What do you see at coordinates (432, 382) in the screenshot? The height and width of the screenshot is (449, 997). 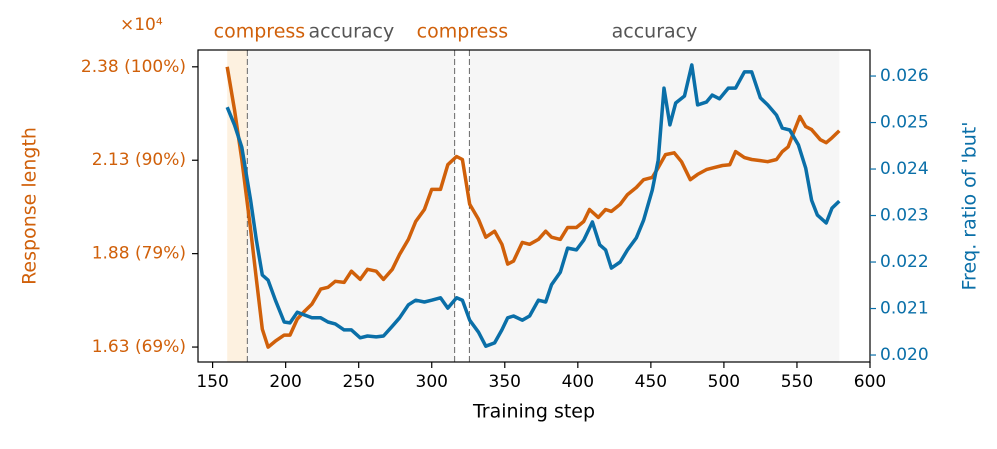 I see `x-tick-label: 300` at bounding box center [432, 382].